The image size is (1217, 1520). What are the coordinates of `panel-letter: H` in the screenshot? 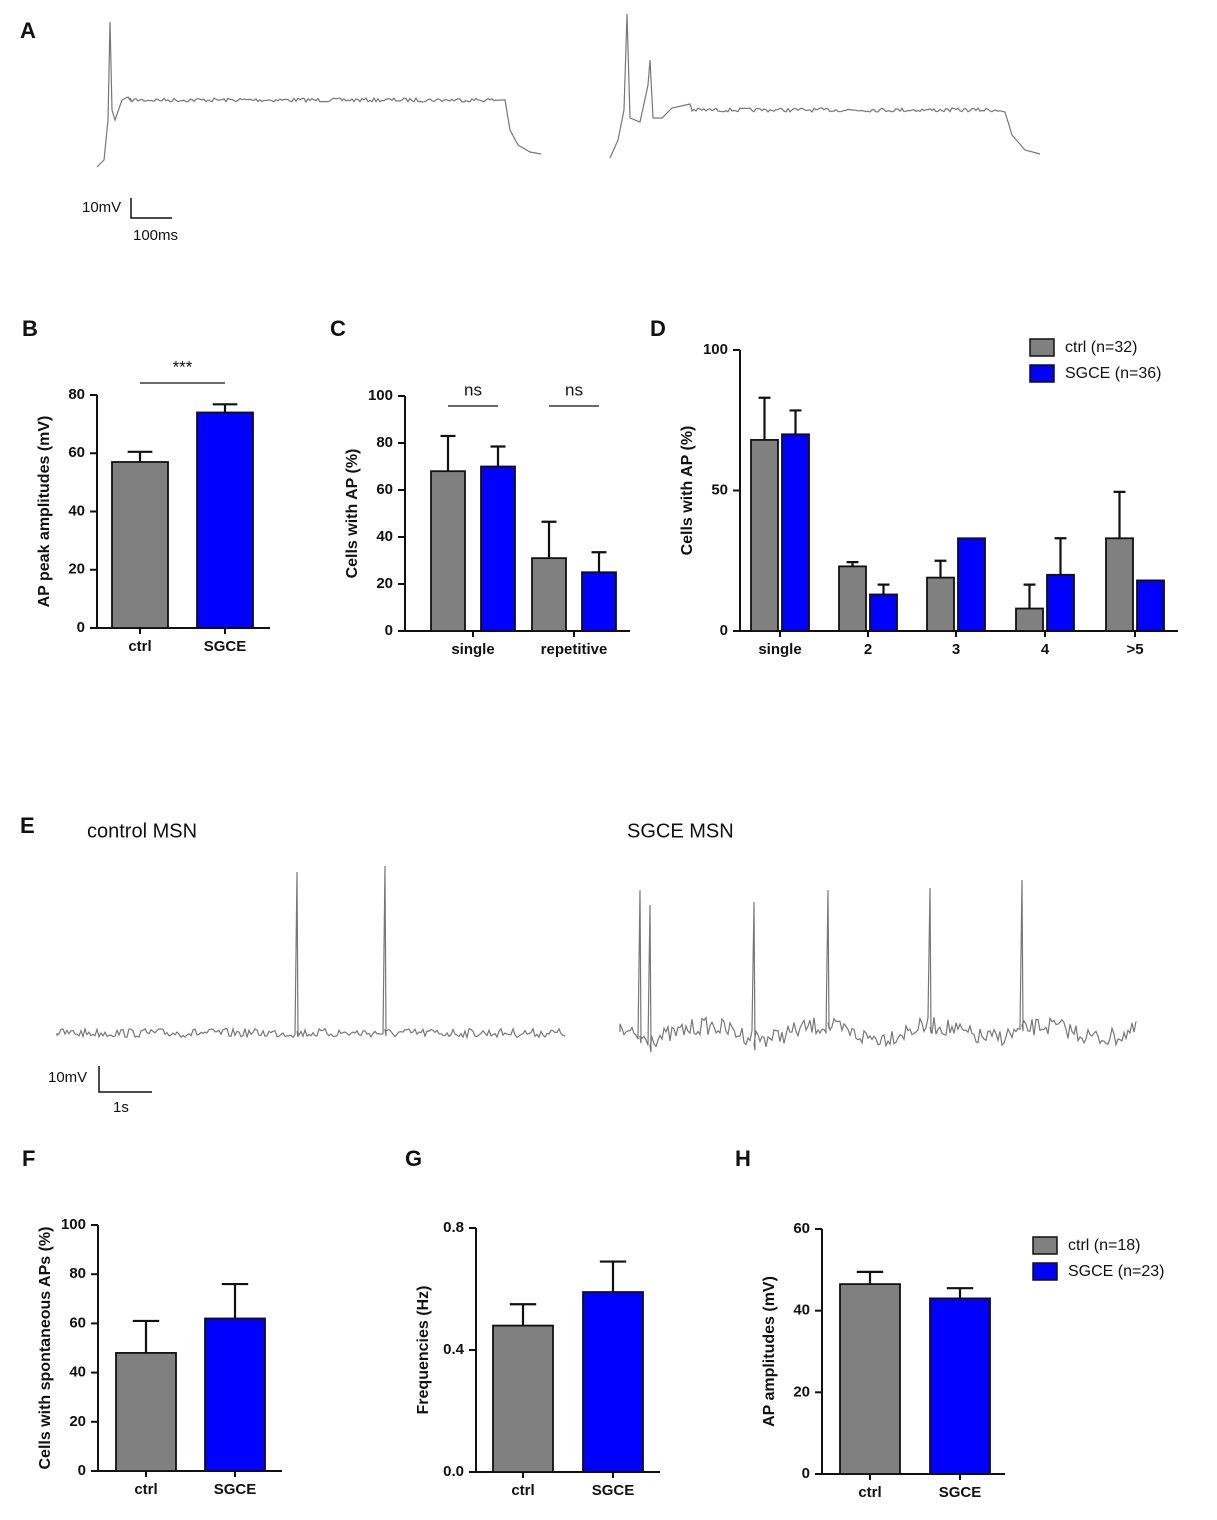 It's located at (743, 1158).